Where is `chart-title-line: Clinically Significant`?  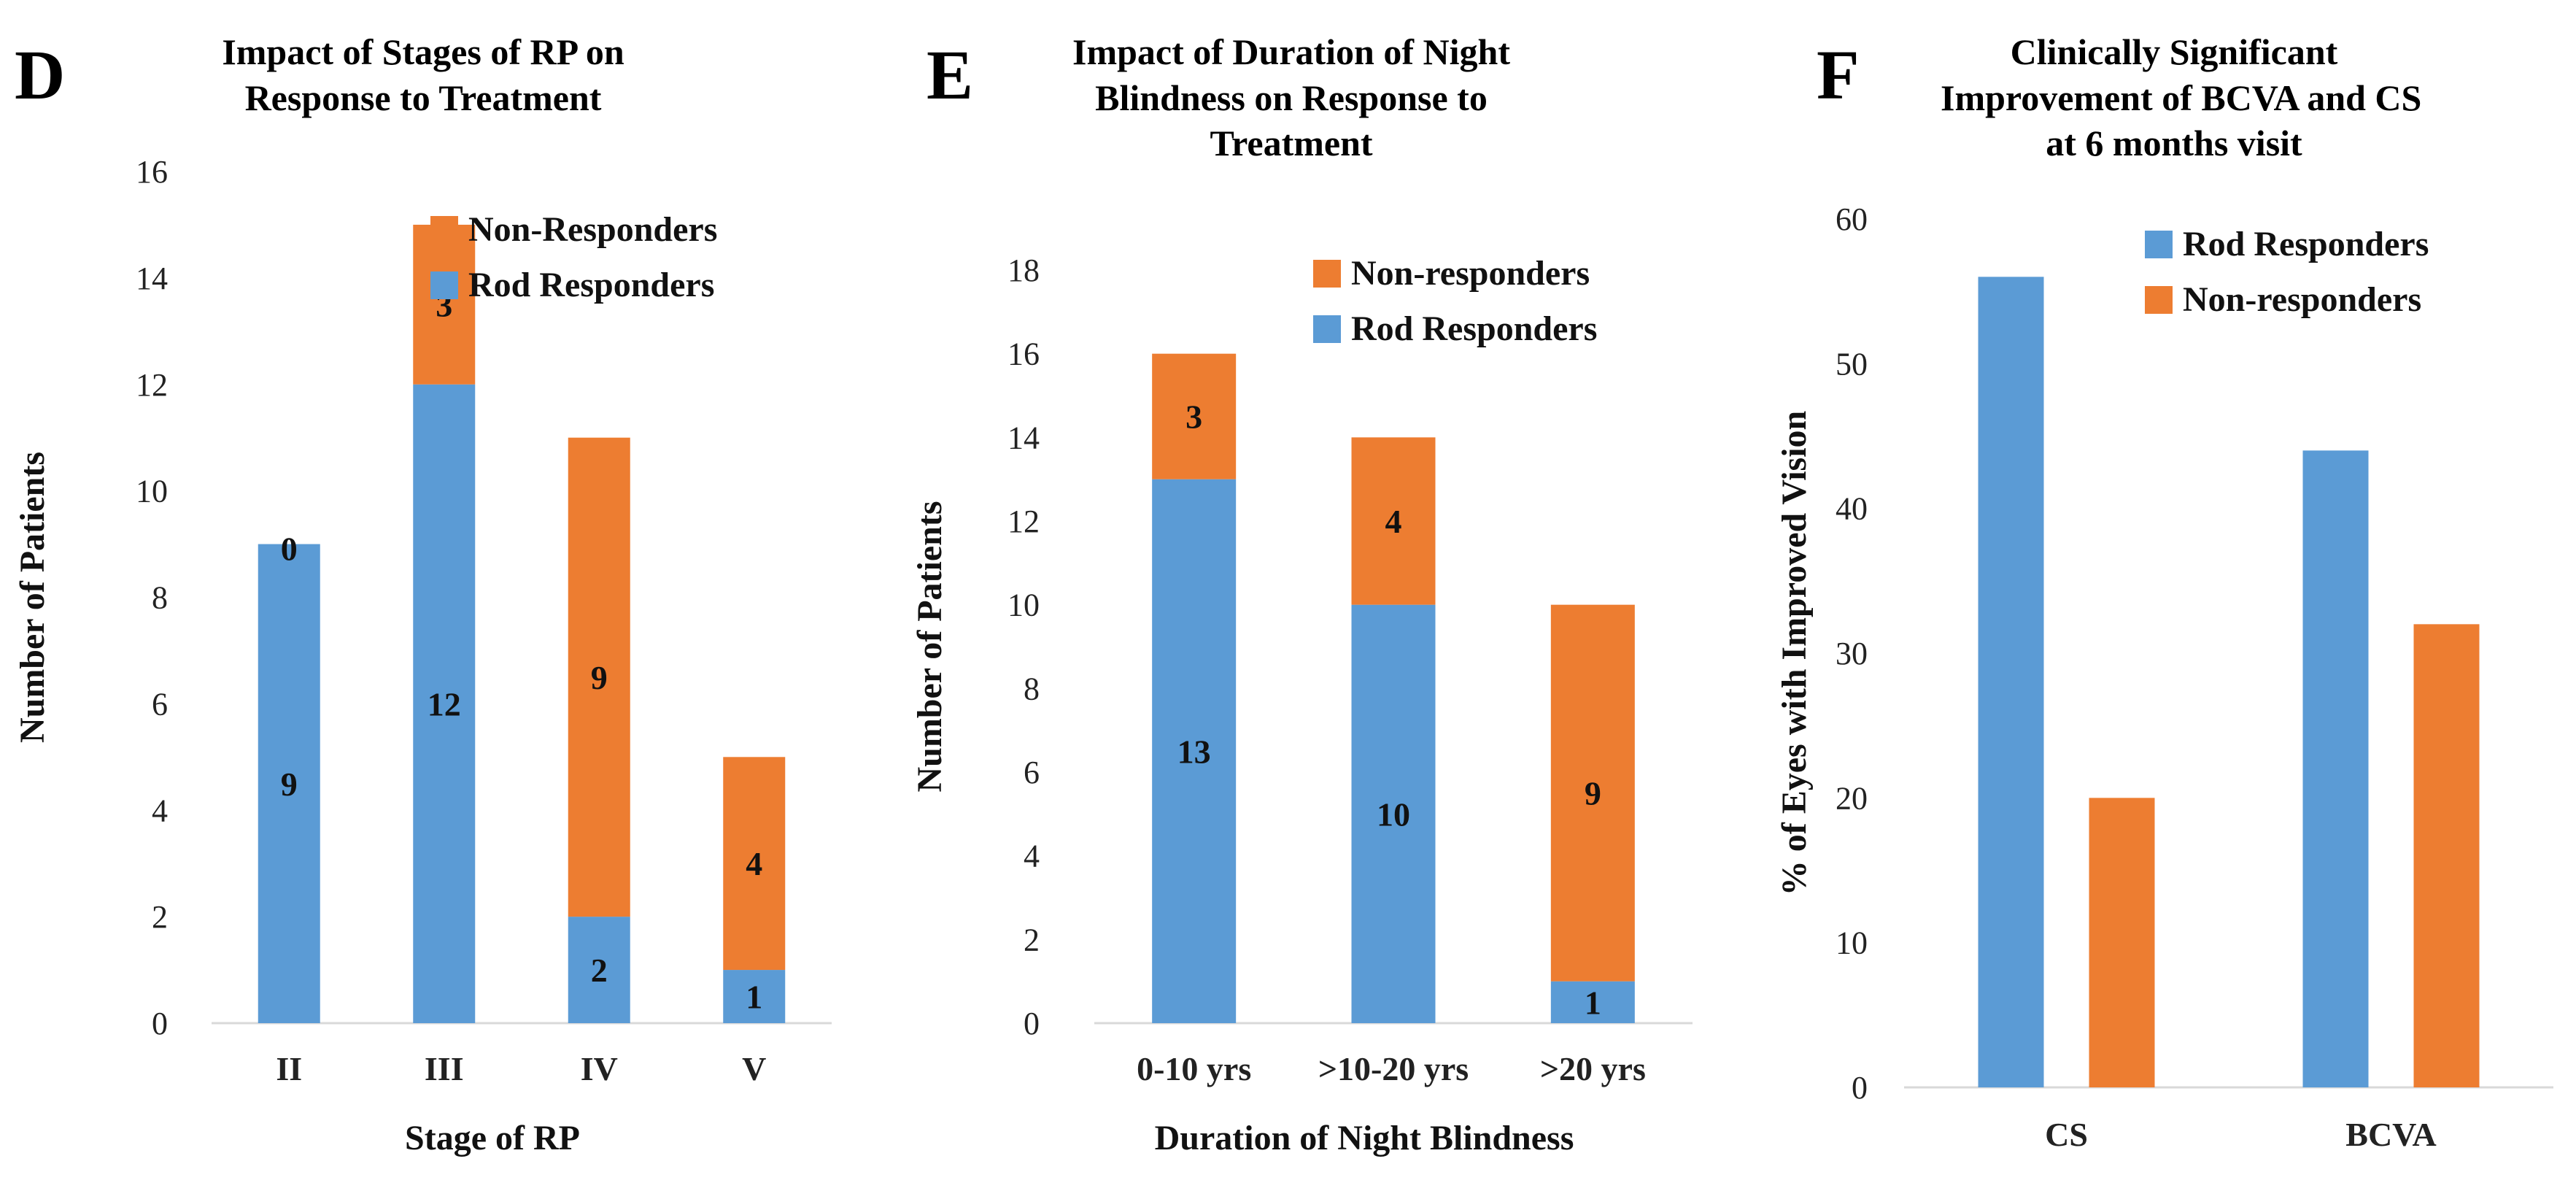
chart-title-line: Clinically Significant is located at coordinates (2174, 51).